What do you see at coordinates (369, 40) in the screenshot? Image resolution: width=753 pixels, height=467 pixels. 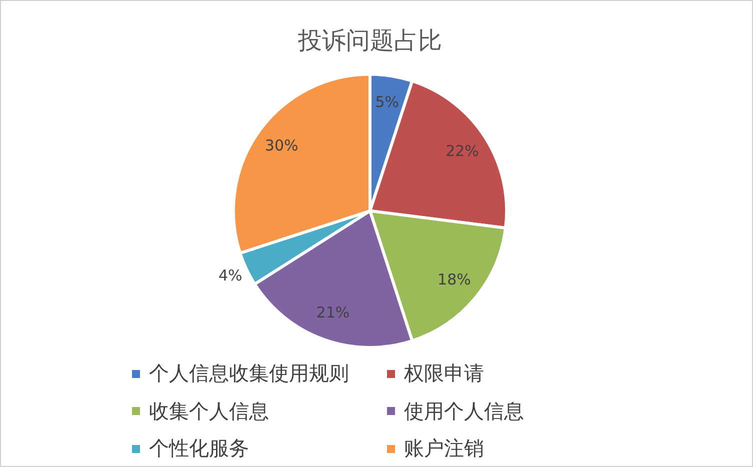 I see `chart-title: 投诉问题占比` at bounding box center [369, 40].